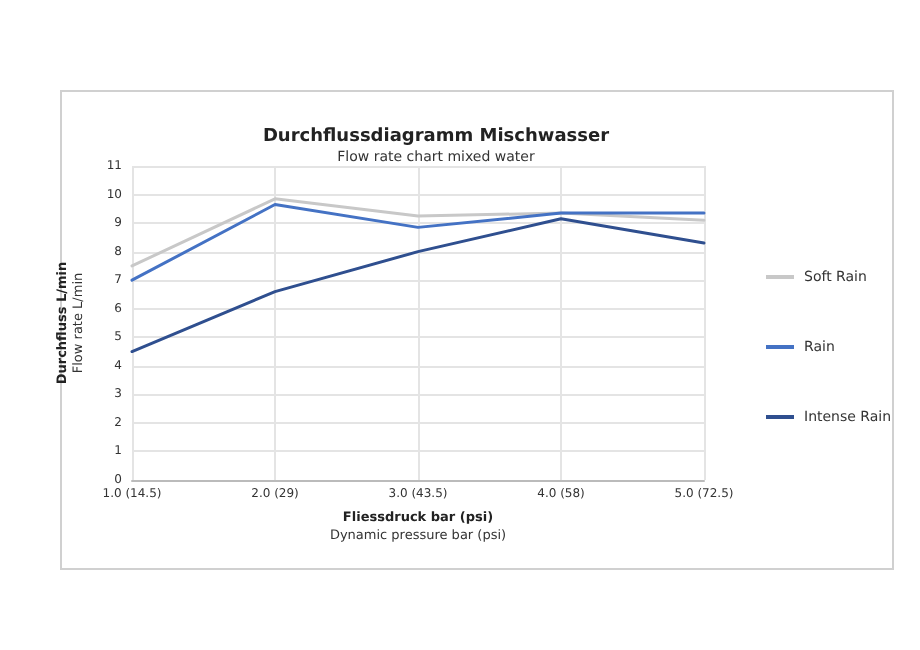 The height and width of the screenshot is (650, 920). I want to click on chart-title: Durchflussdiagramm Mischwasser, so click(436, 137).